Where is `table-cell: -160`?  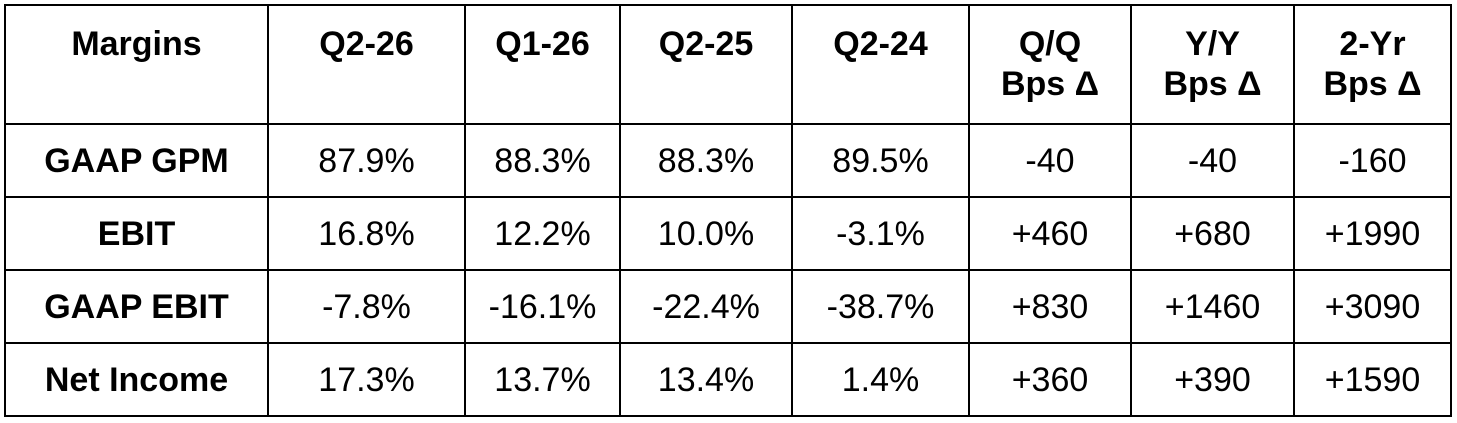 table-cell: -160 is located at coordinates (1372, 160).